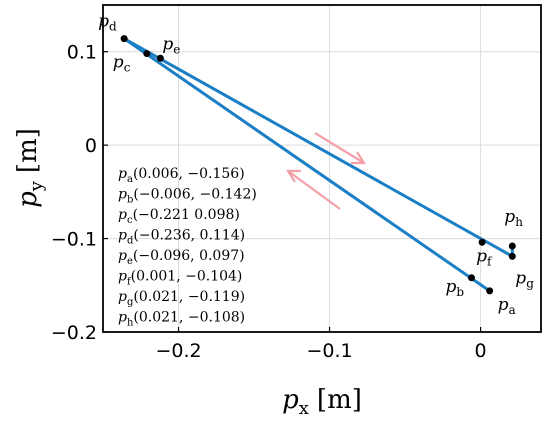  What do you see at coordinates (36, 186) in the screenshot?
I see `y-axis-label-subscript: y` at bounding box center [36, 186].